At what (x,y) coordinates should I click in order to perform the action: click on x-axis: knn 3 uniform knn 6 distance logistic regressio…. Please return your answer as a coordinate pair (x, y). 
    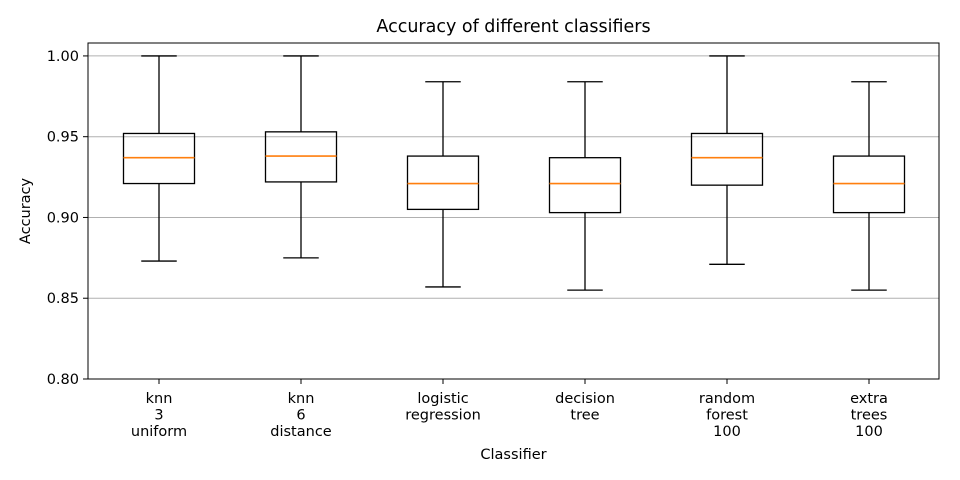
    Looking at the image, I should click on (509, 409).